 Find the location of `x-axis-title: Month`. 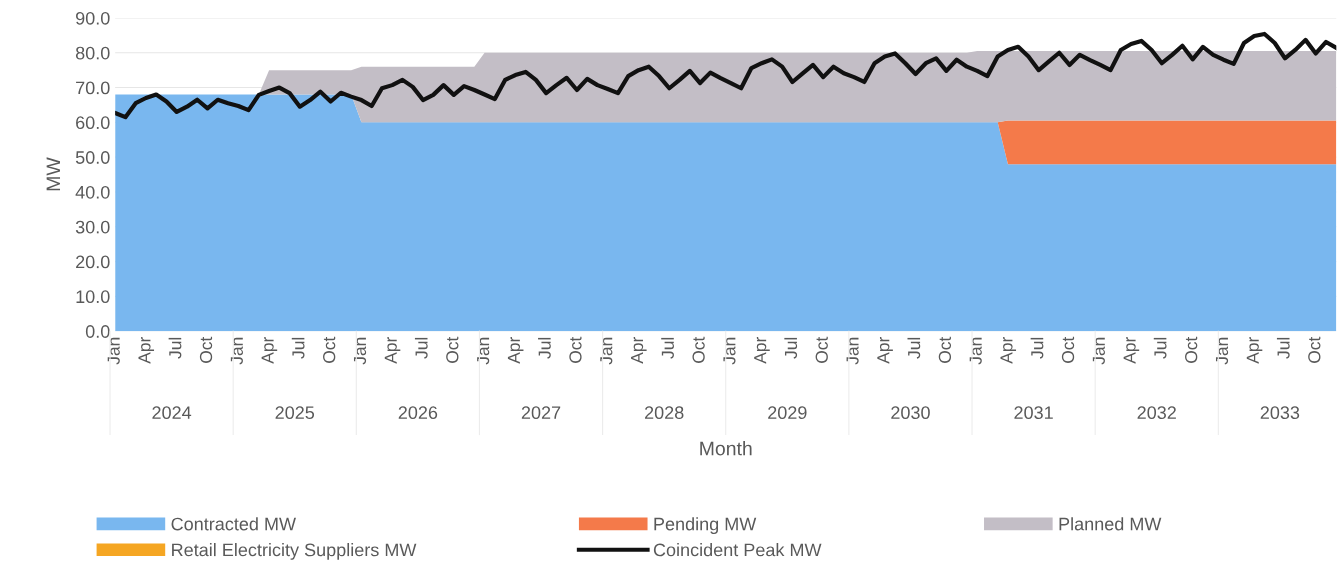

x-axis-title: Month is located at coordinates (726, 448).